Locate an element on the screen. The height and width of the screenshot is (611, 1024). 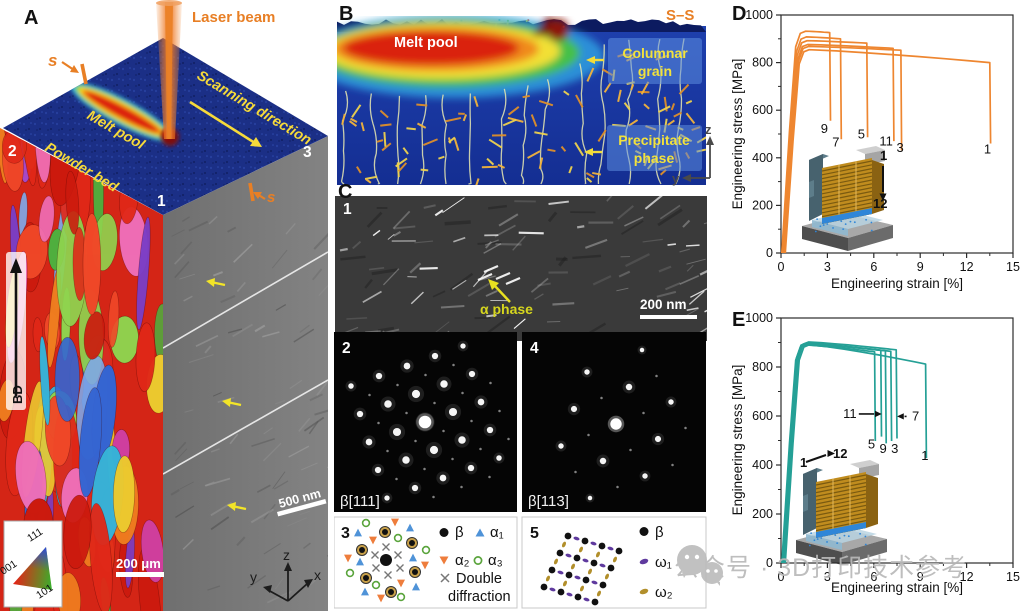
legend-omega1: ω₁ is located at coordinates (663, 562).